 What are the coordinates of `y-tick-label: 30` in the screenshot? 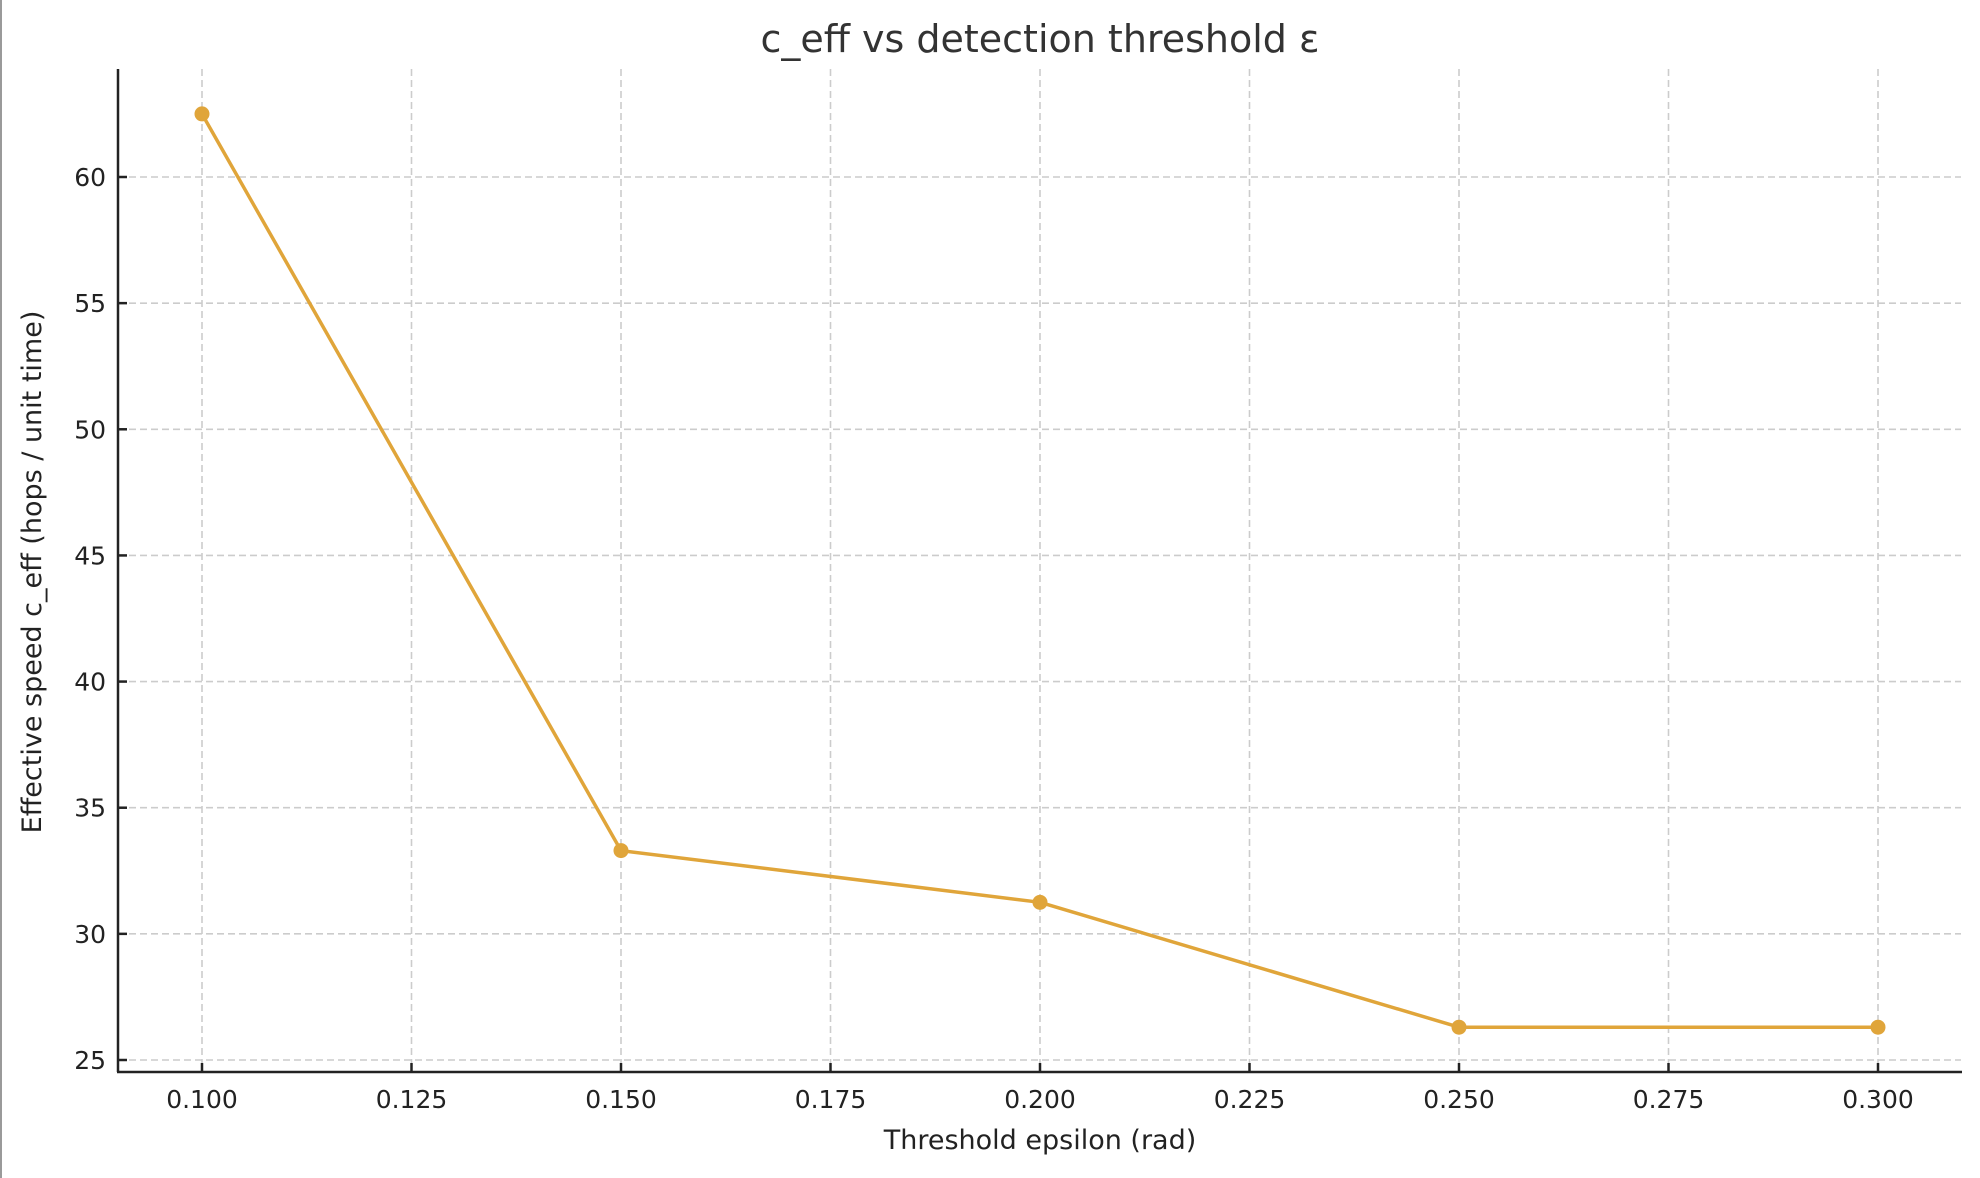 It's located at (90, 934).